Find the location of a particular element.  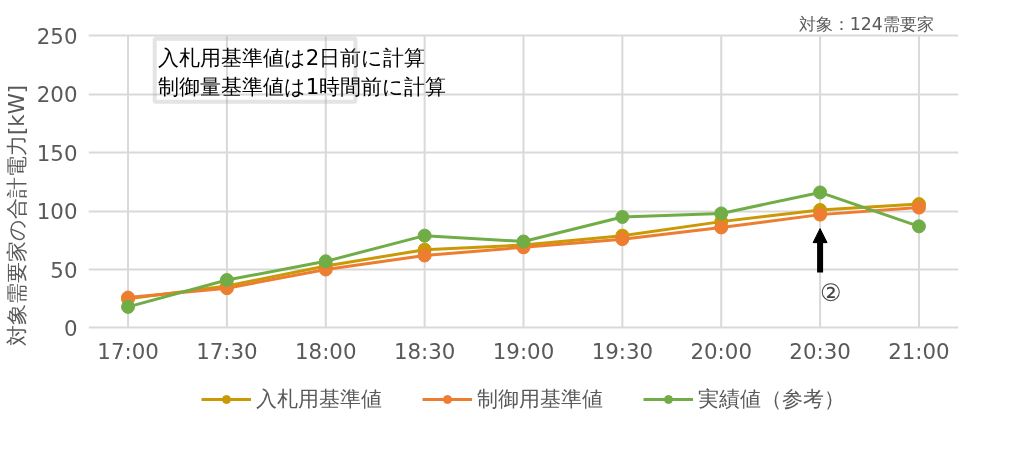

x-tick-label: 18:30 is located at coordinates (424, 351).